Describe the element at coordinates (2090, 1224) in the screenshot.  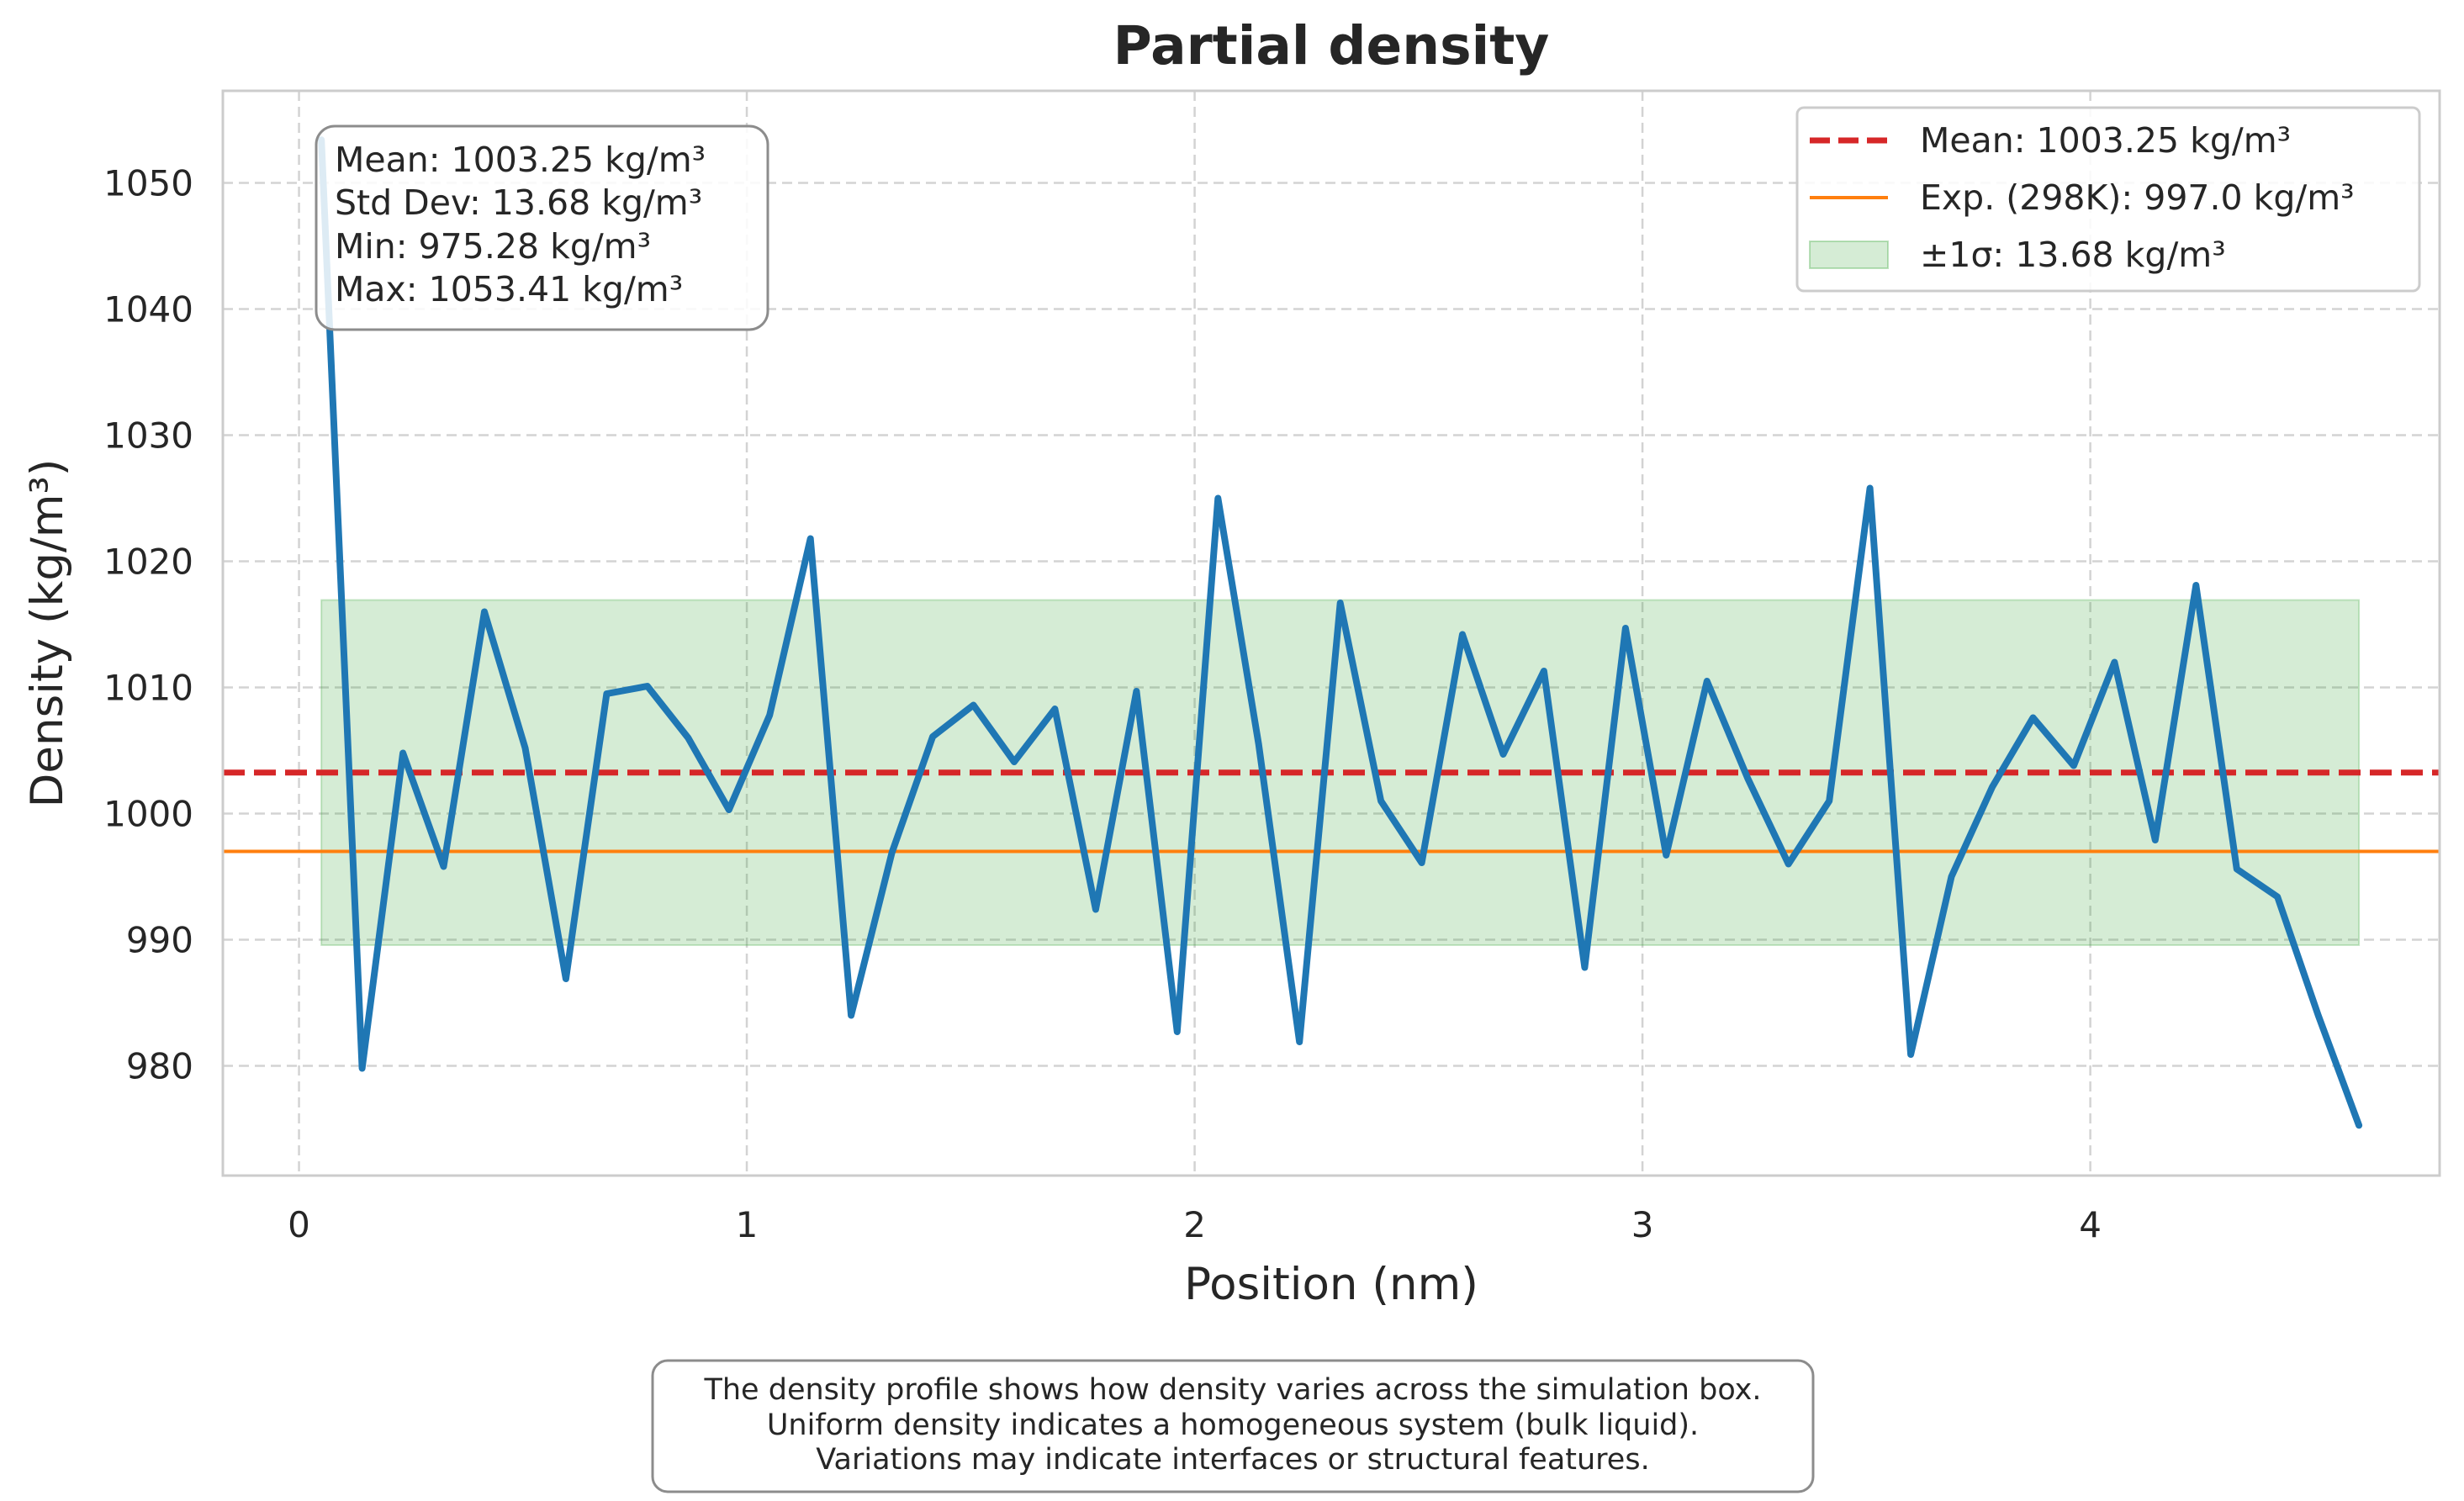
I see `x-tick-label-4: 4` at that location.